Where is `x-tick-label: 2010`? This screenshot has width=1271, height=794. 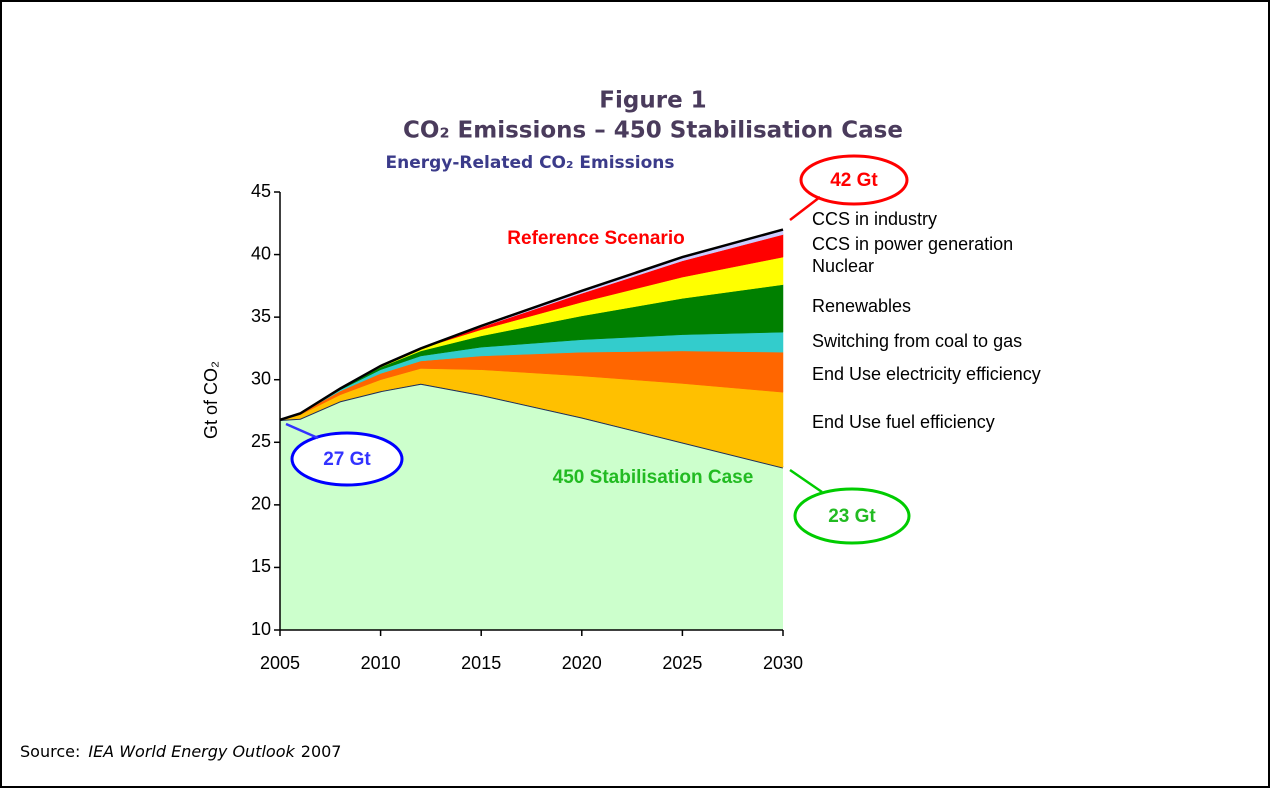
x-tick-label: 2010 is located at coordinates (381, 663).